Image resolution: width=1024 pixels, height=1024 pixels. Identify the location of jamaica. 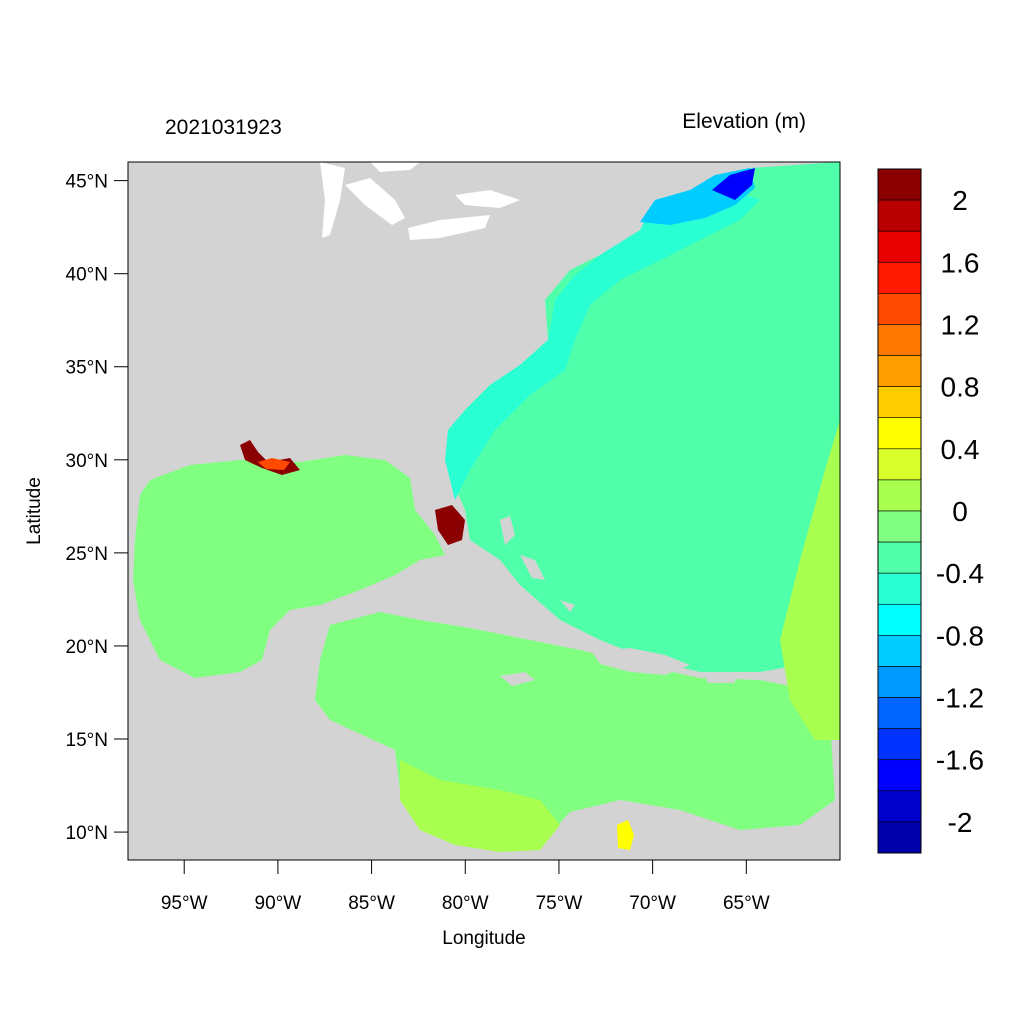
(517, 679).